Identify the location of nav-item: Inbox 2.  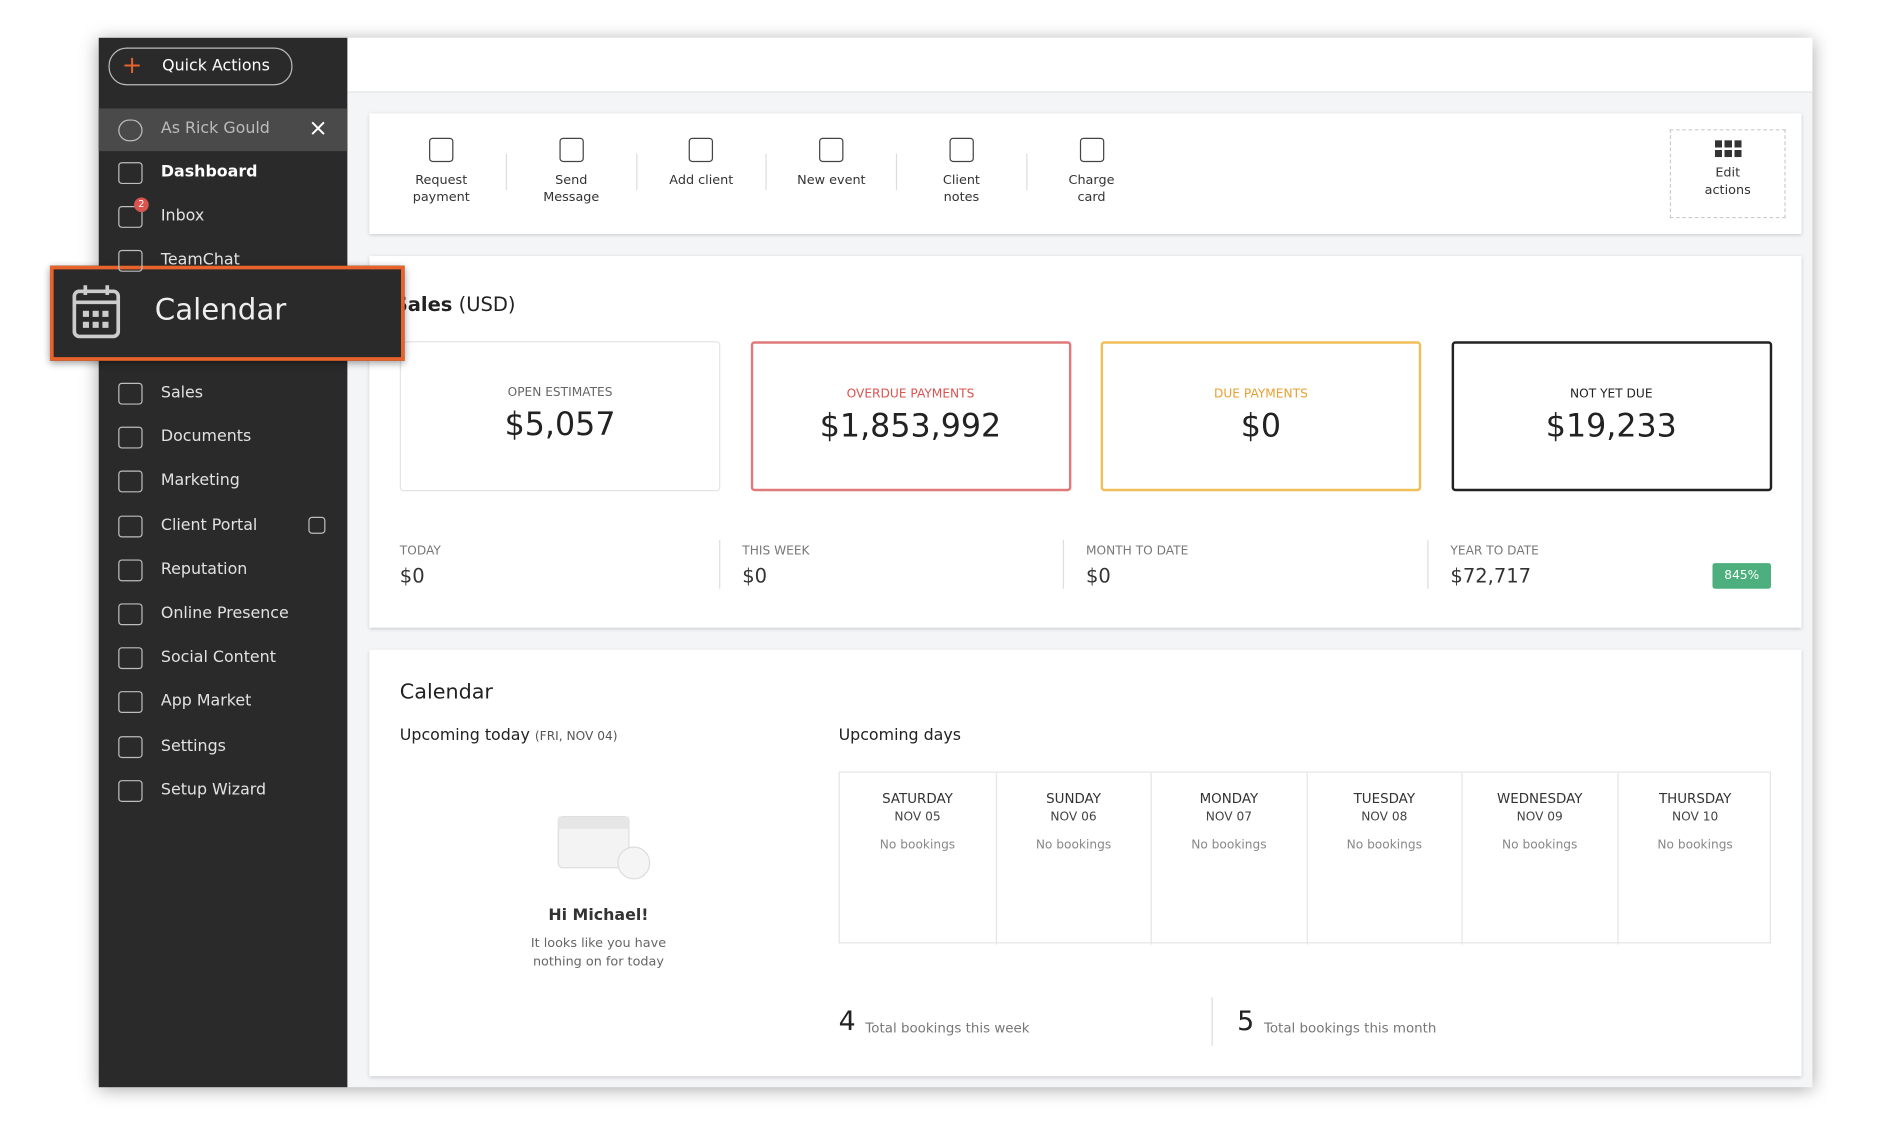
(223, 214).